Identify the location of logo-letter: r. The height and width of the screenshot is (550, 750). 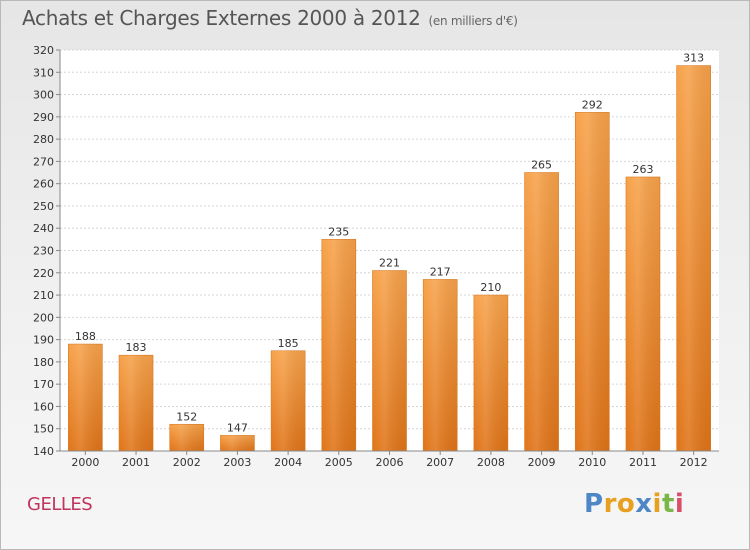
(610, 504).